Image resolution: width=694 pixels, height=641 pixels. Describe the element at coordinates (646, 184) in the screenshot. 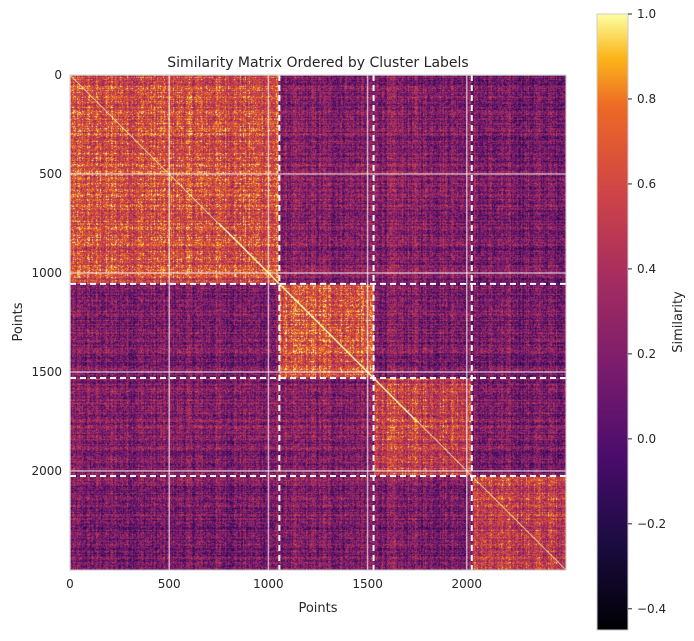

I see `colorbar-tick-label: 0.6` at that location.